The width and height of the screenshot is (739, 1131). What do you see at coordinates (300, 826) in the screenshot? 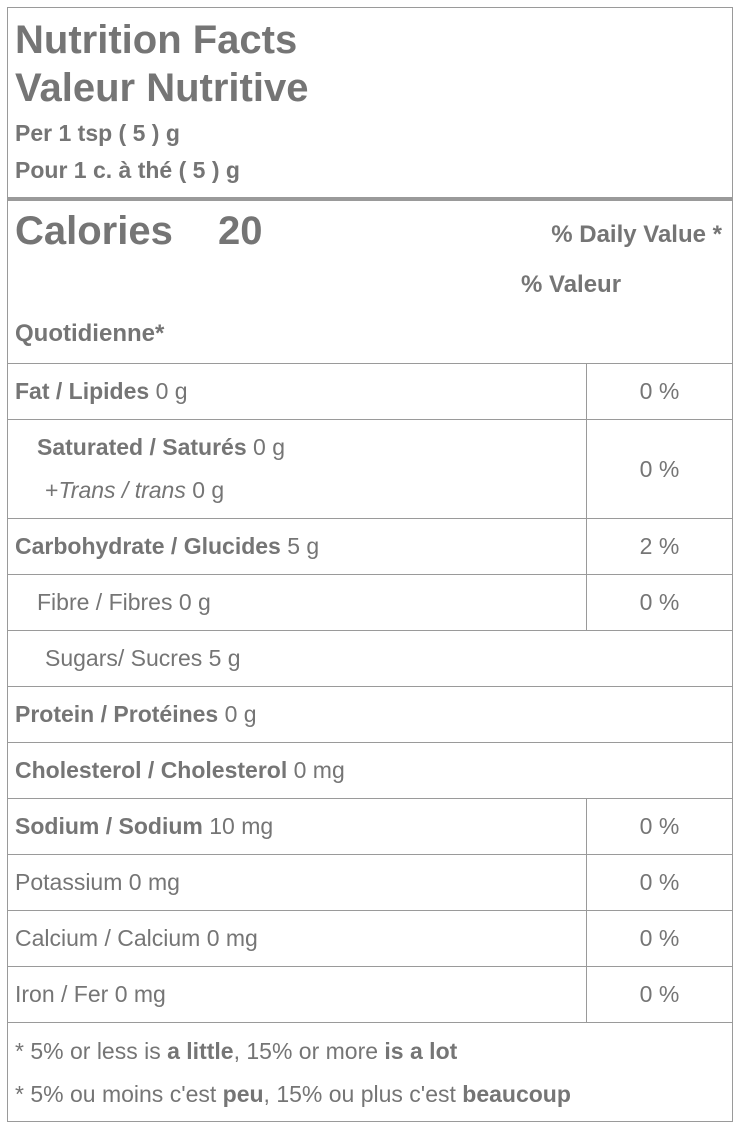
I see `line: Sodium / Sodium 10 mg` at bounding box center [300, 826].